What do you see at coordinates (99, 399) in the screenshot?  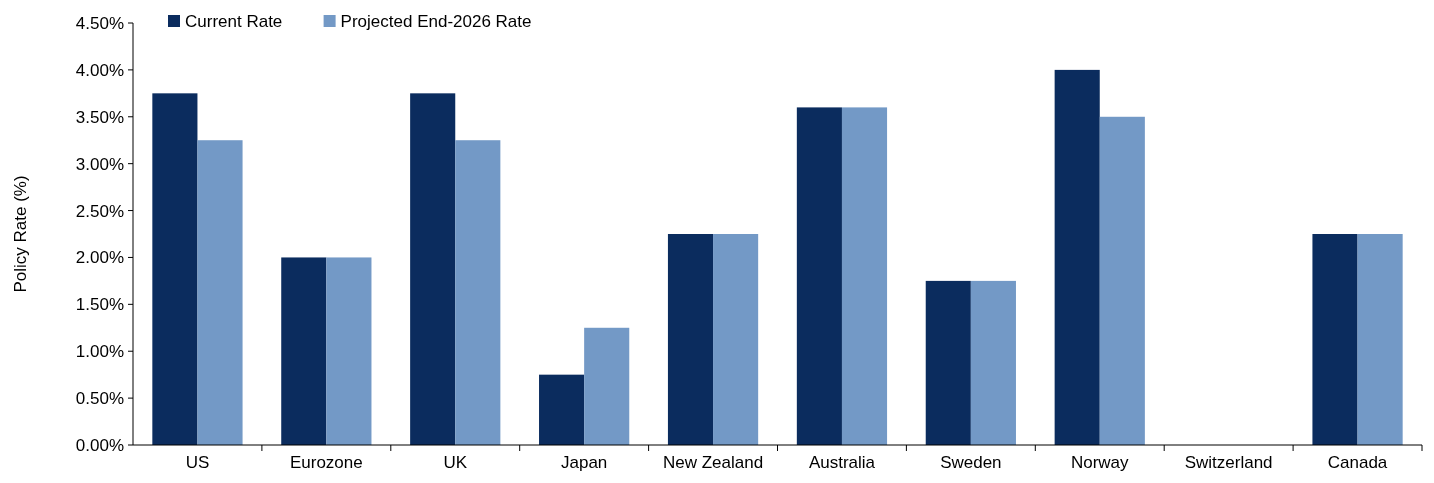 I see `y-tick-label: 0.50%` at bounding box center [99, 399].